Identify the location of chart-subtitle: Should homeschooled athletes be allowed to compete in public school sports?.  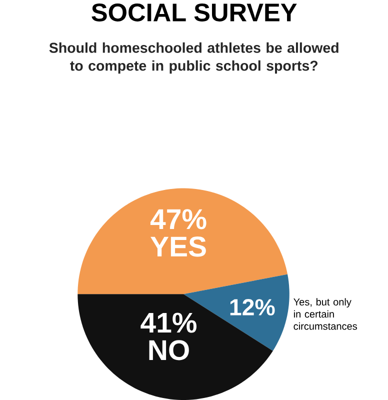
(193, 58).